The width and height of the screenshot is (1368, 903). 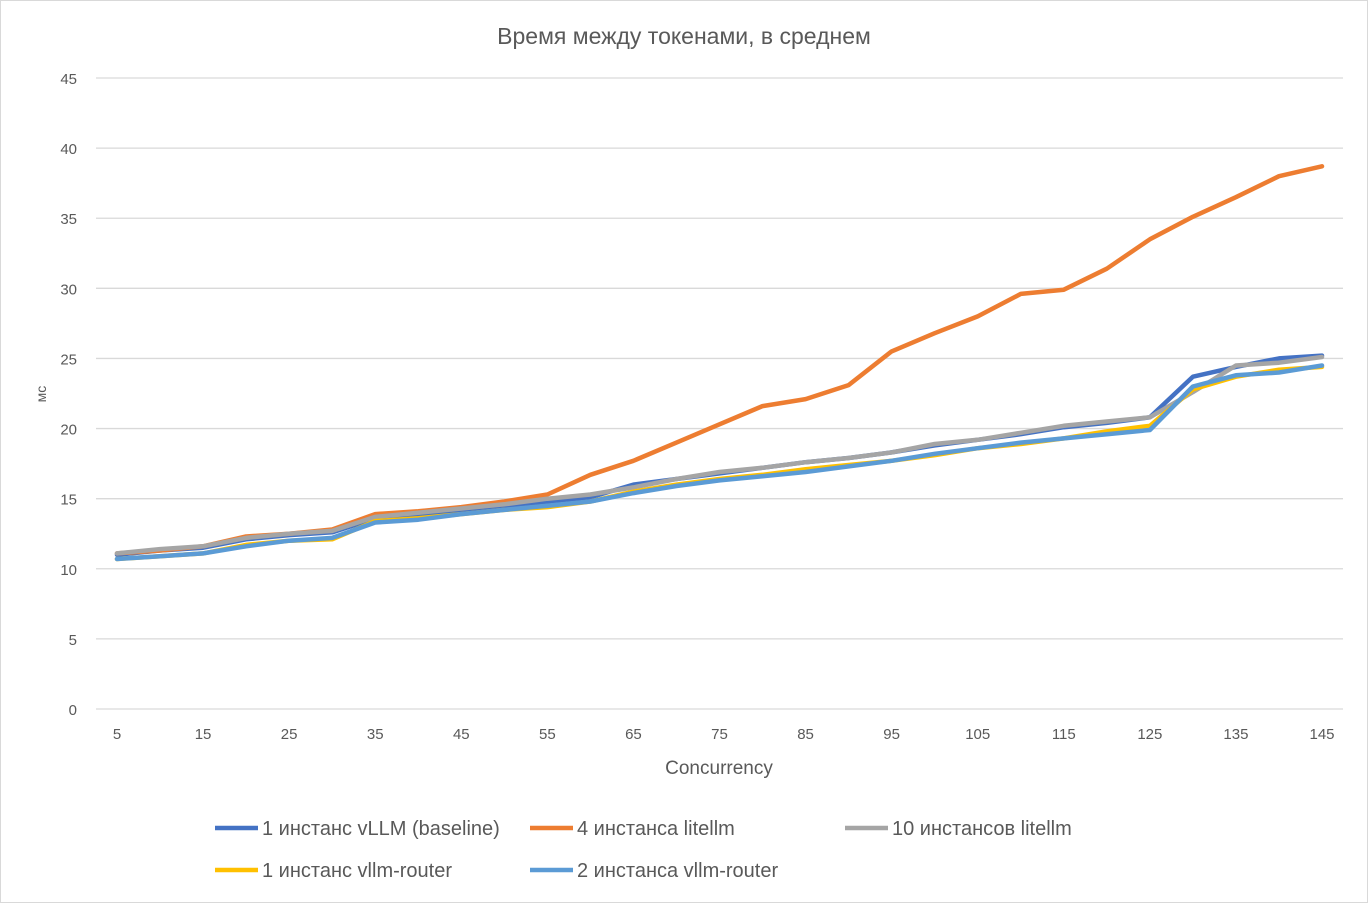 I want to click on x-tick-label: 15, so click(x=203, y=734).